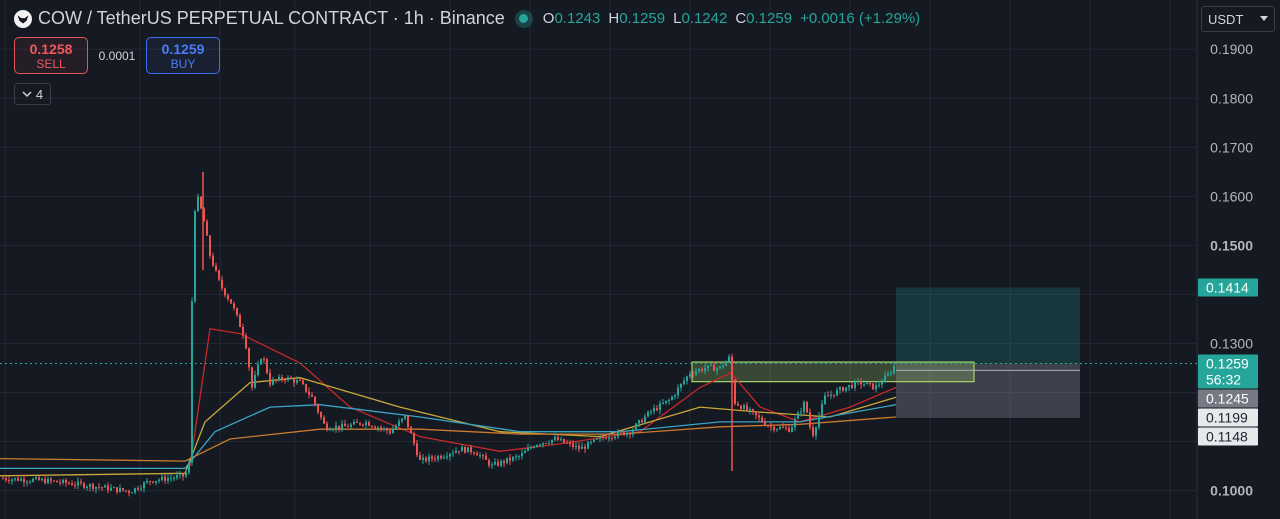 This screenshot has height=519, width=1280. Describe the element at coordinates (117, 55) in the screenshot. I see `spread-value: 0.0001` at that location.